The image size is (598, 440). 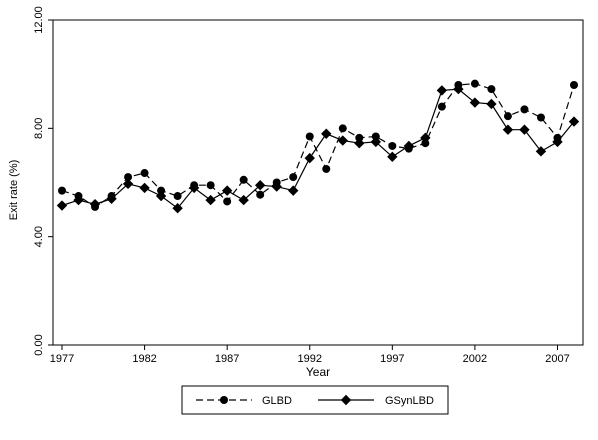 What do you see at coordinates (227, 359) in the screenshot?
I see `x-tick-label: 1987` at bounding box center [227, 359].